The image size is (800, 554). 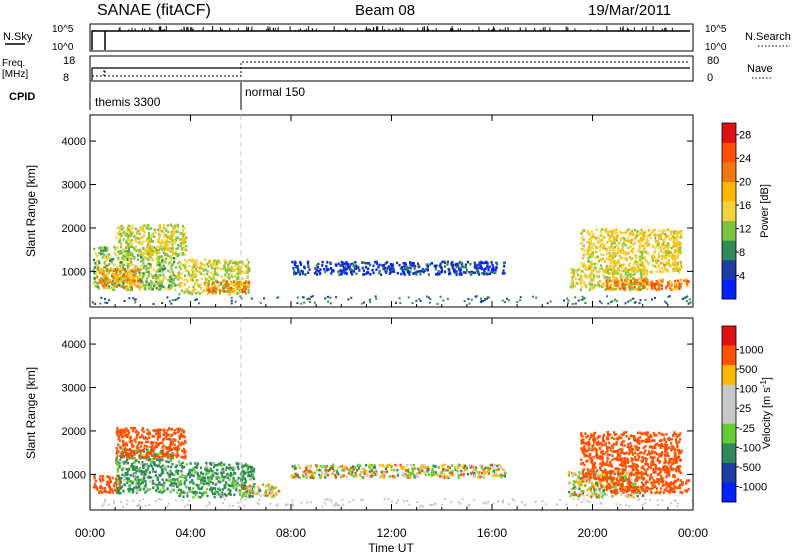 I want to click on velocity-colorbar-label: Velocity [m s-1], so click(x=766, y=413).